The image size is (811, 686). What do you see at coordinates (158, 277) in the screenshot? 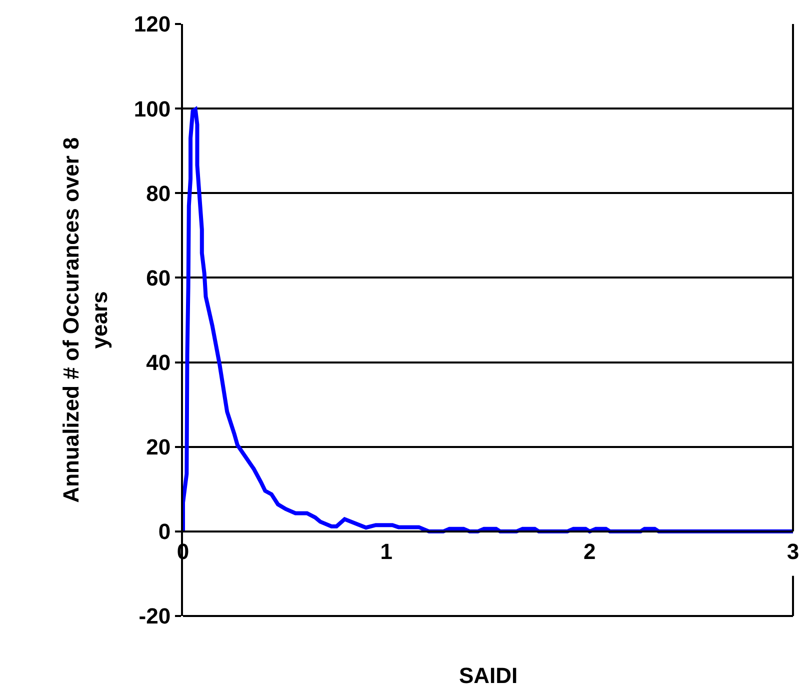
I see `y-tick-label: 60` at bounding box center [158, 277].